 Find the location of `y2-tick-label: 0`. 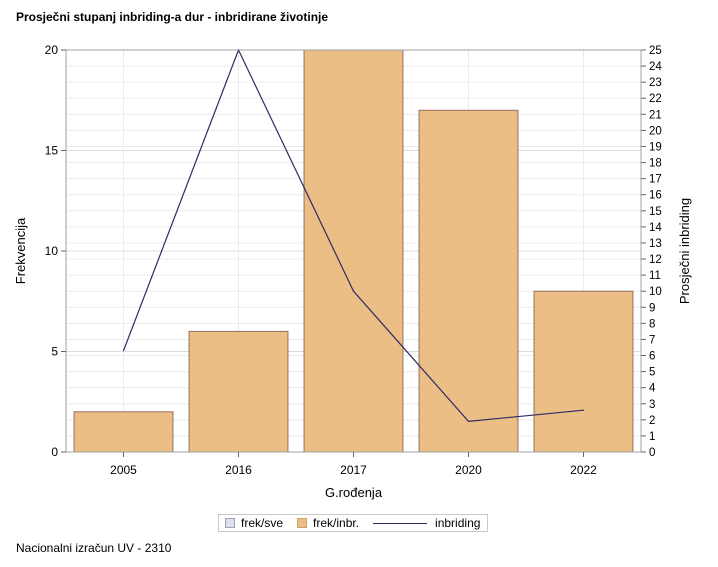

y2-tick-label: 0 is located at coordinates (652, 453).